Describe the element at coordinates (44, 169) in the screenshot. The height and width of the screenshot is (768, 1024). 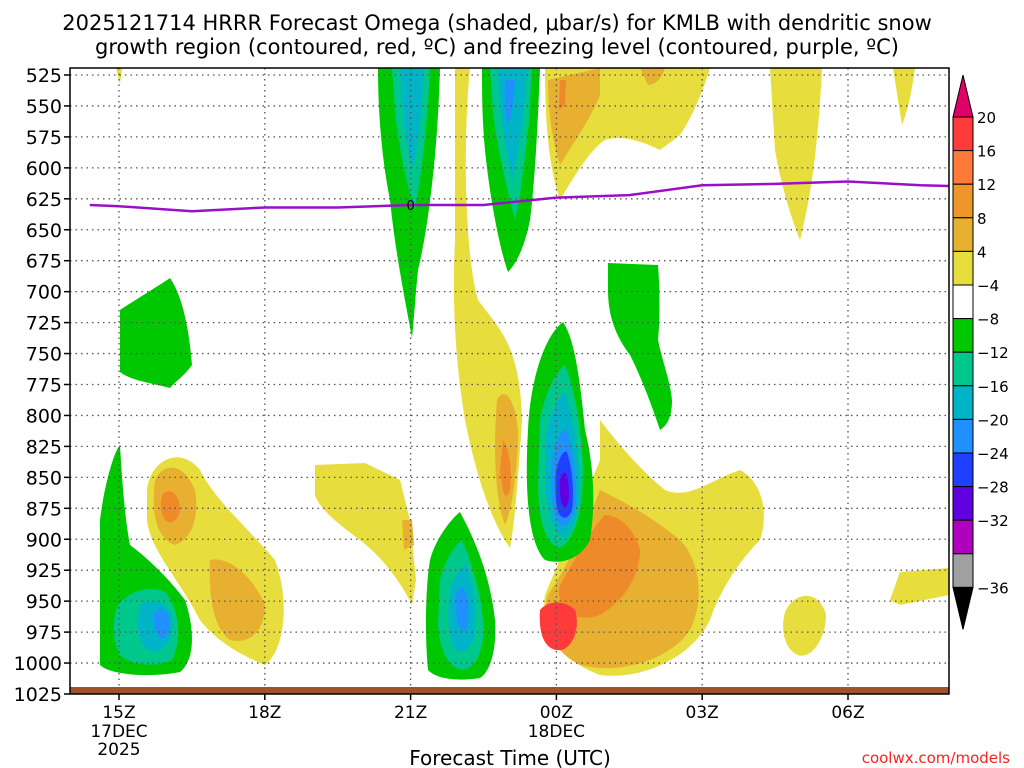
I see `y-tick-label-600: 600` at that location.